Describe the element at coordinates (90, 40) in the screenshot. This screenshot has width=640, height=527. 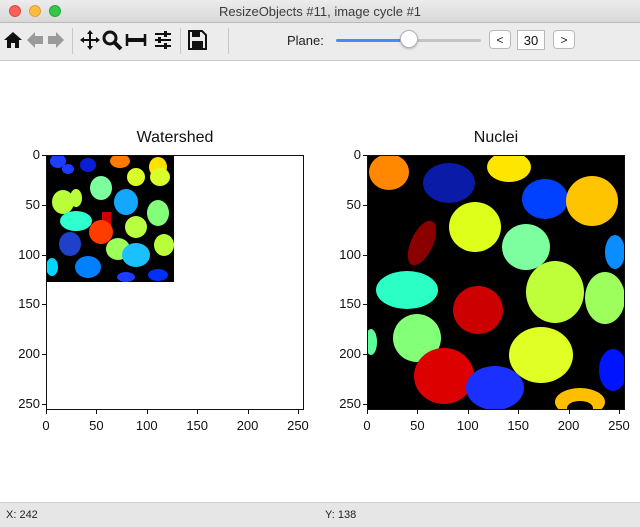
I see `pan-icon` at that location.